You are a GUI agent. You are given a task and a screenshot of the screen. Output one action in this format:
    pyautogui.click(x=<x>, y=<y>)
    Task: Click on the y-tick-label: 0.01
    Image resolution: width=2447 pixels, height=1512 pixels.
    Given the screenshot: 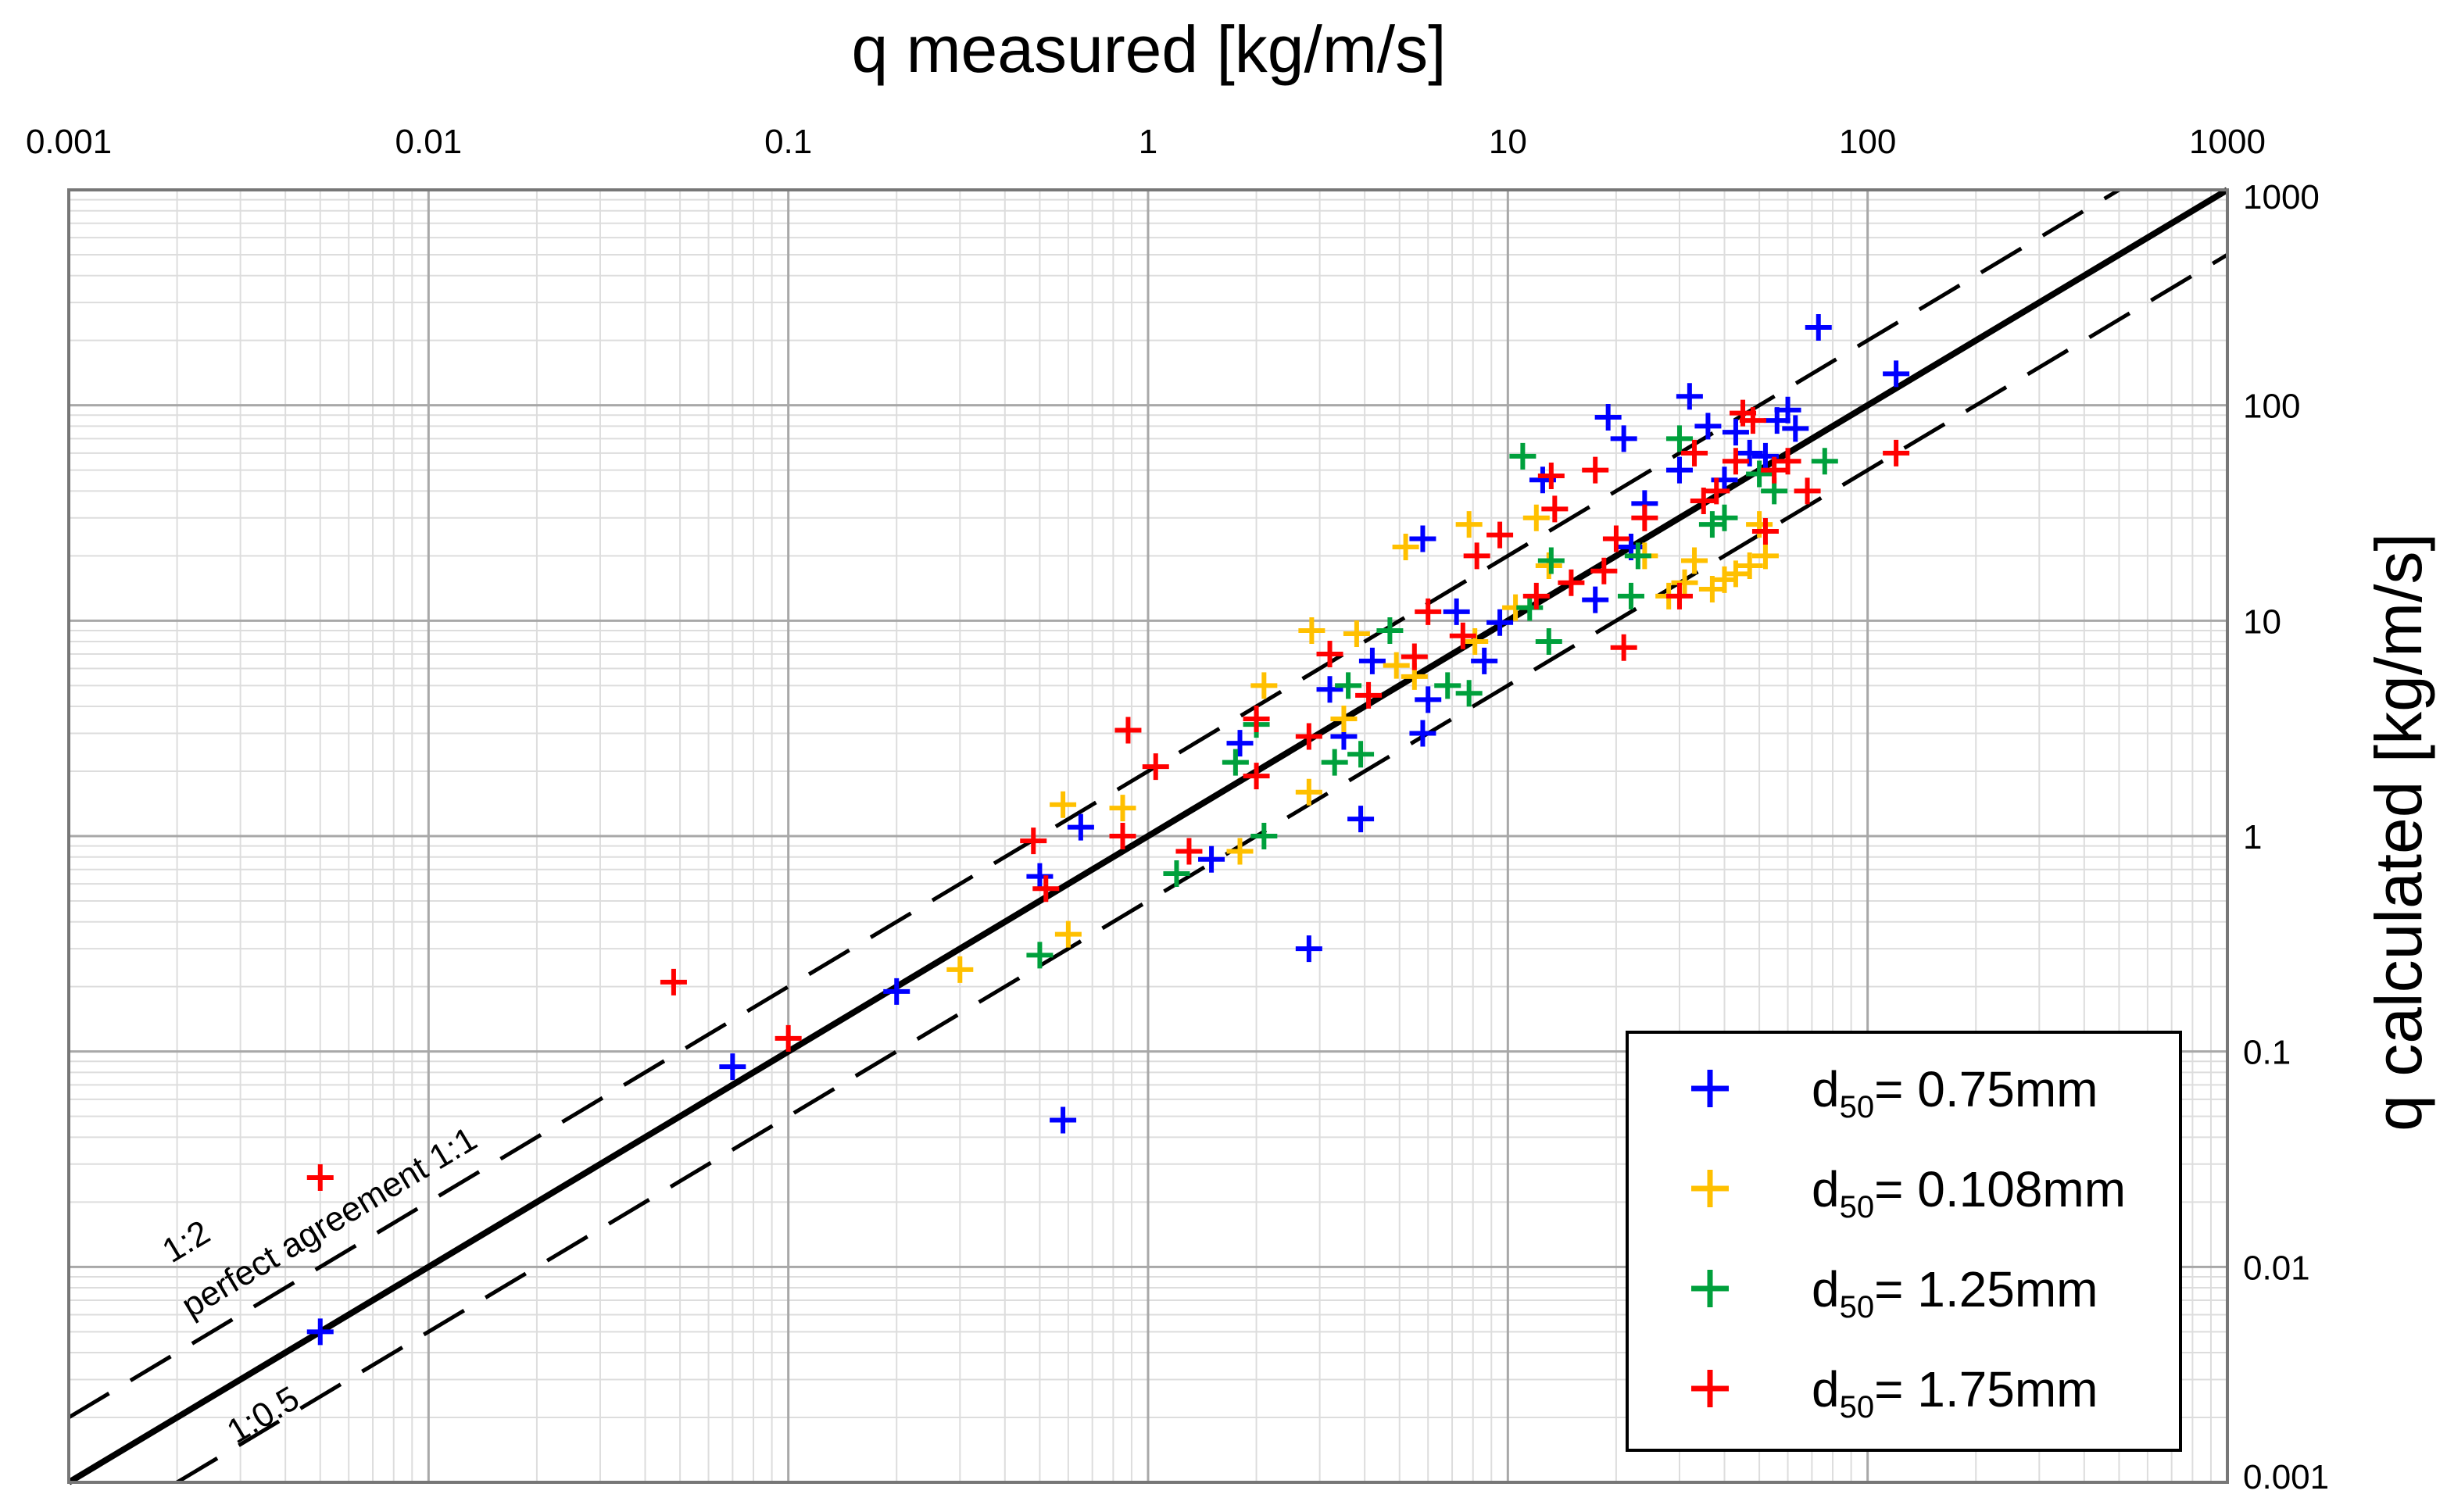 What is the action you would take?
    pyautogui.click(x=2276, y=1268)
    